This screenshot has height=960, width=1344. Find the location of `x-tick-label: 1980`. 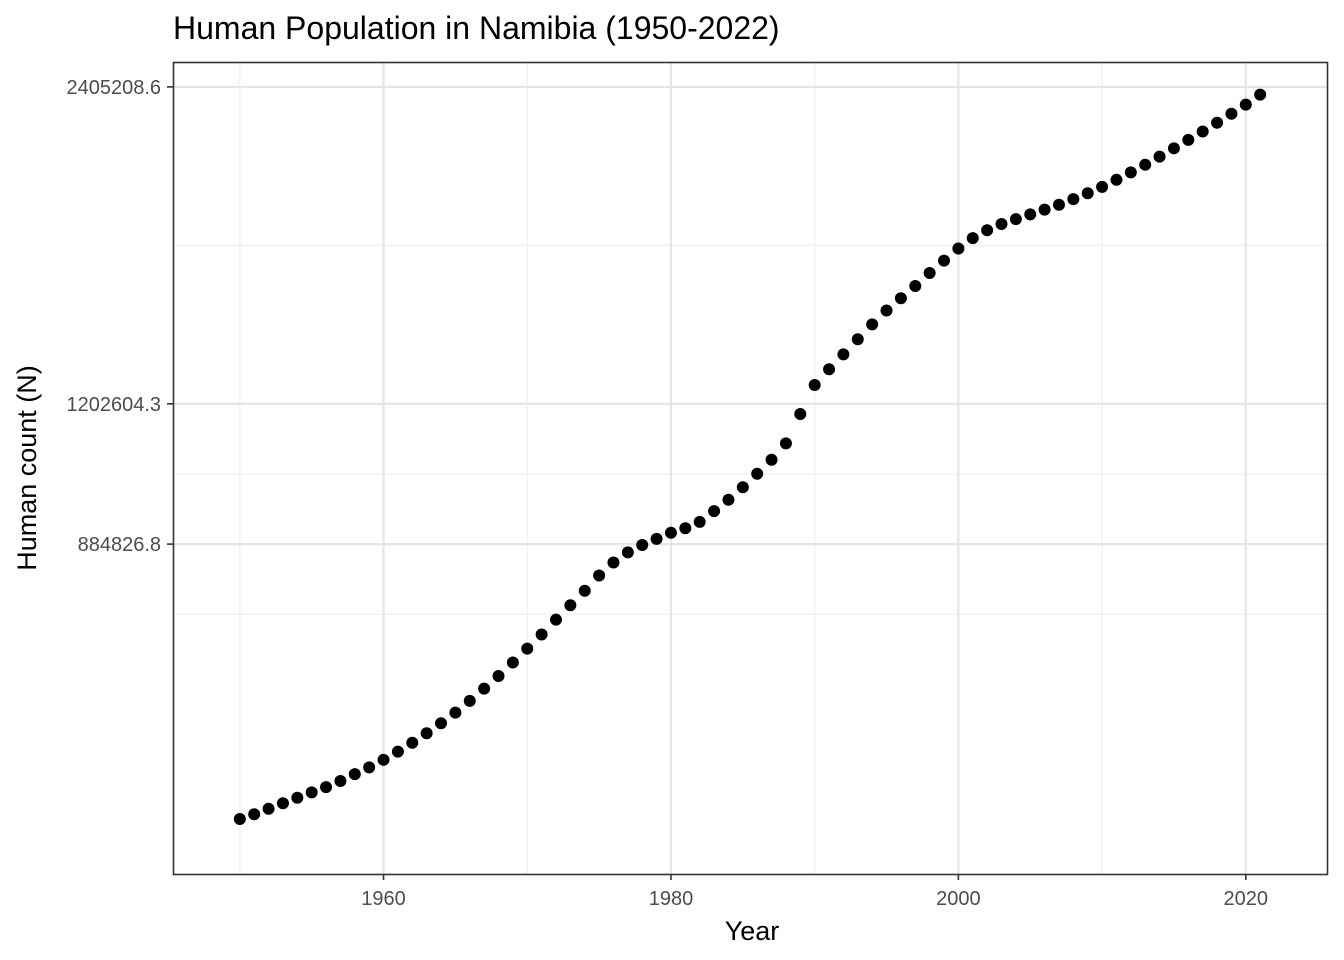

x-tick-label: 1980 is located at coordinates (671, 899).